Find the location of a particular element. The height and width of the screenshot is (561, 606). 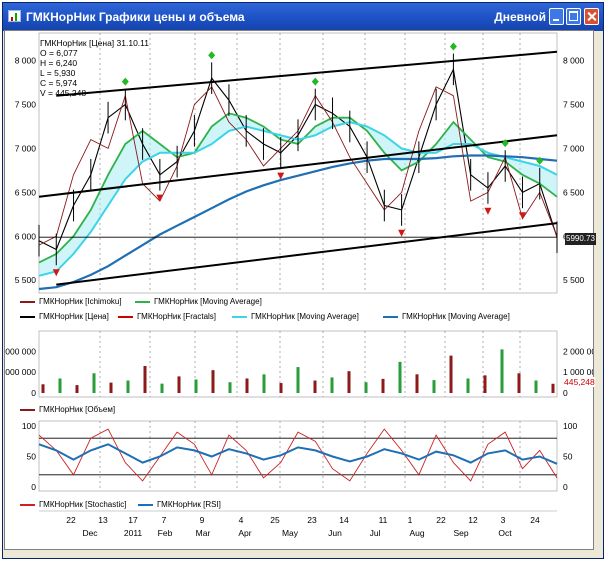

x-month-label: May is located at coordinates (290, 533).